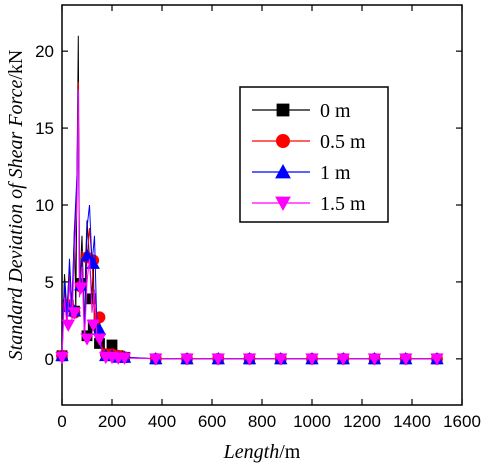 Image resolution: width=498 pixels, height=469 pixels. What do you see at coordinates (49, 359) in the screenshot?
I see `y-tick-label: 0` at bounding box center [49, 359].